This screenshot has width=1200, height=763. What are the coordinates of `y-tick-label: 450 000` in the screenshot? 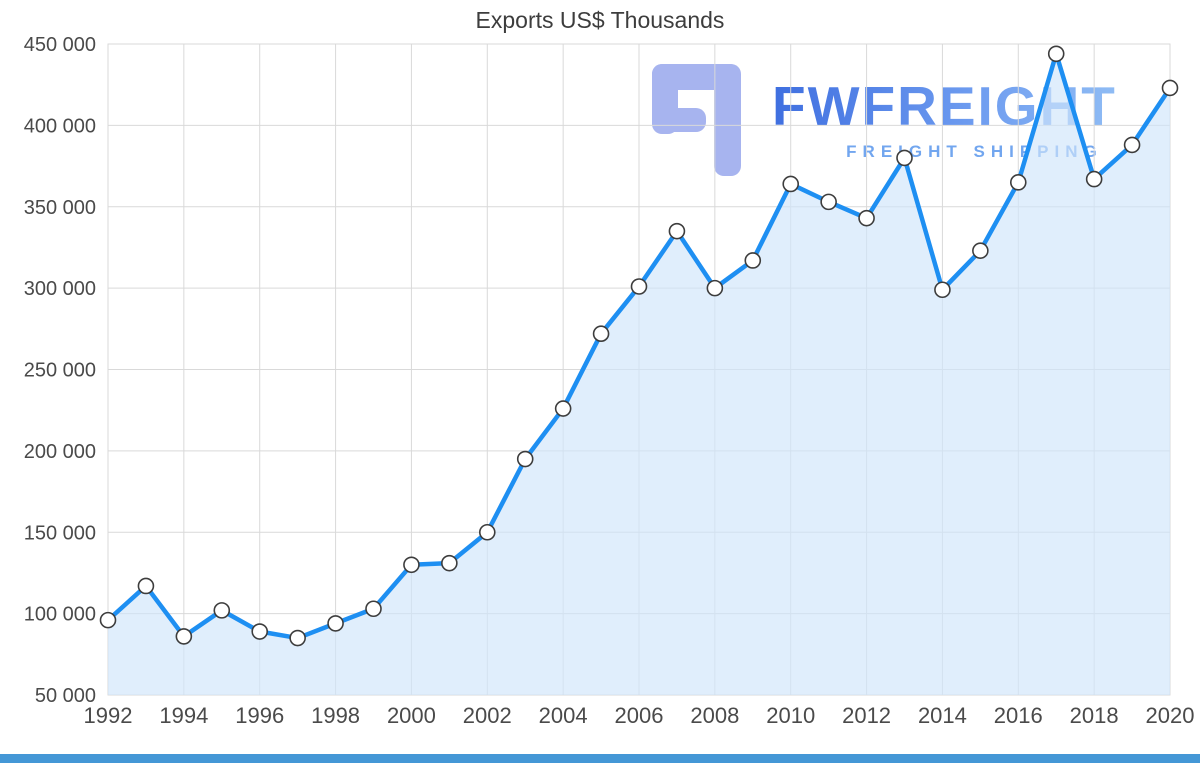 It's located at (60, 45).